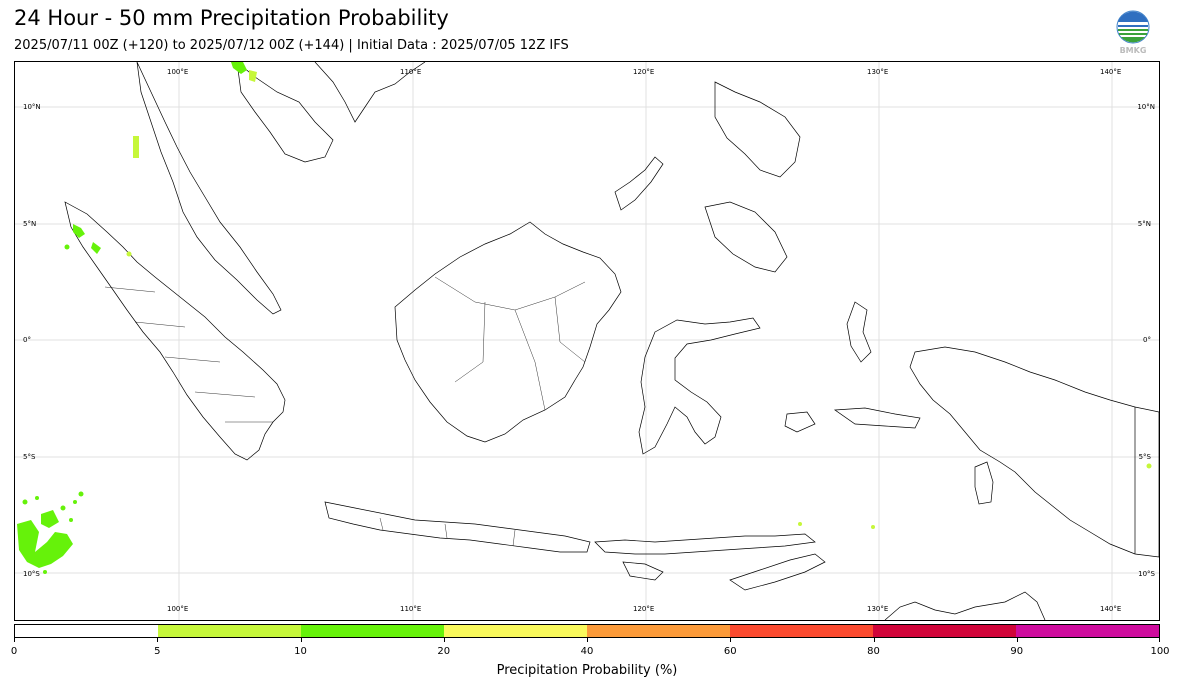 The image size is (1180, 690). What do you see at coordinates (157, 651) in the screenshot?
I see `colorbar-tick-label: 5` at bounding box center [157, 651].